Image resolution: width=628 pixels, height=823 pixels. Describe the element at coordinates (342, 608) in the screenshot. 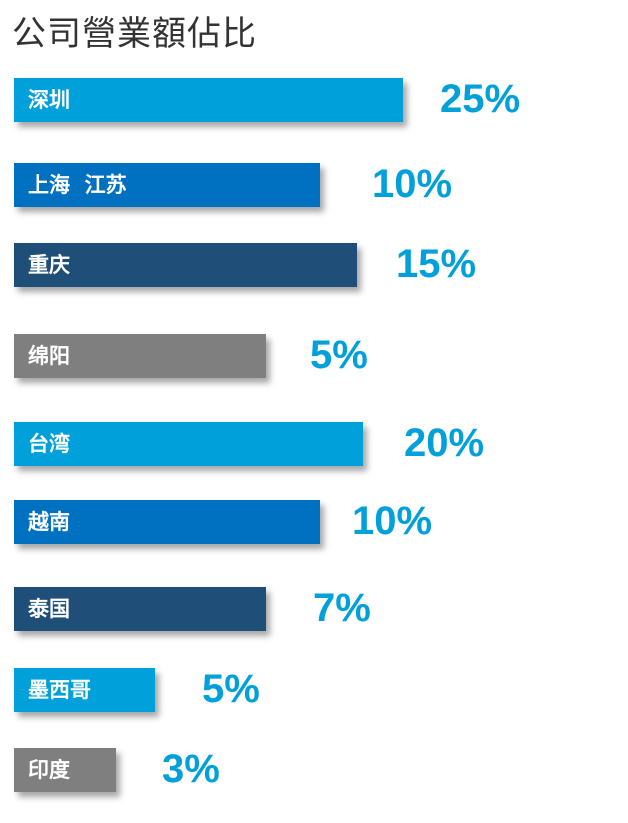

I see `bar-value-label: 7%` at that location.